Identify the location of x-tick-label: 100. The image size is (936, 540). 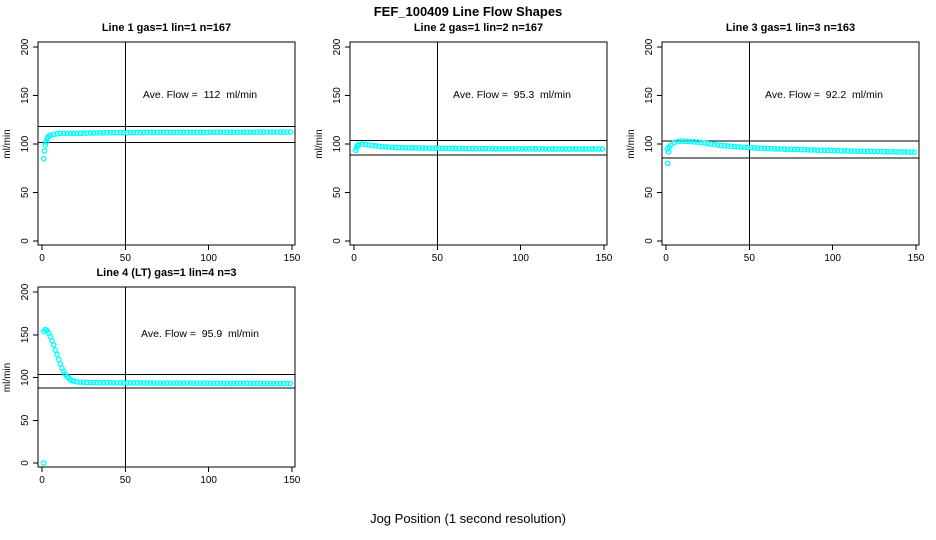
(208, 480).